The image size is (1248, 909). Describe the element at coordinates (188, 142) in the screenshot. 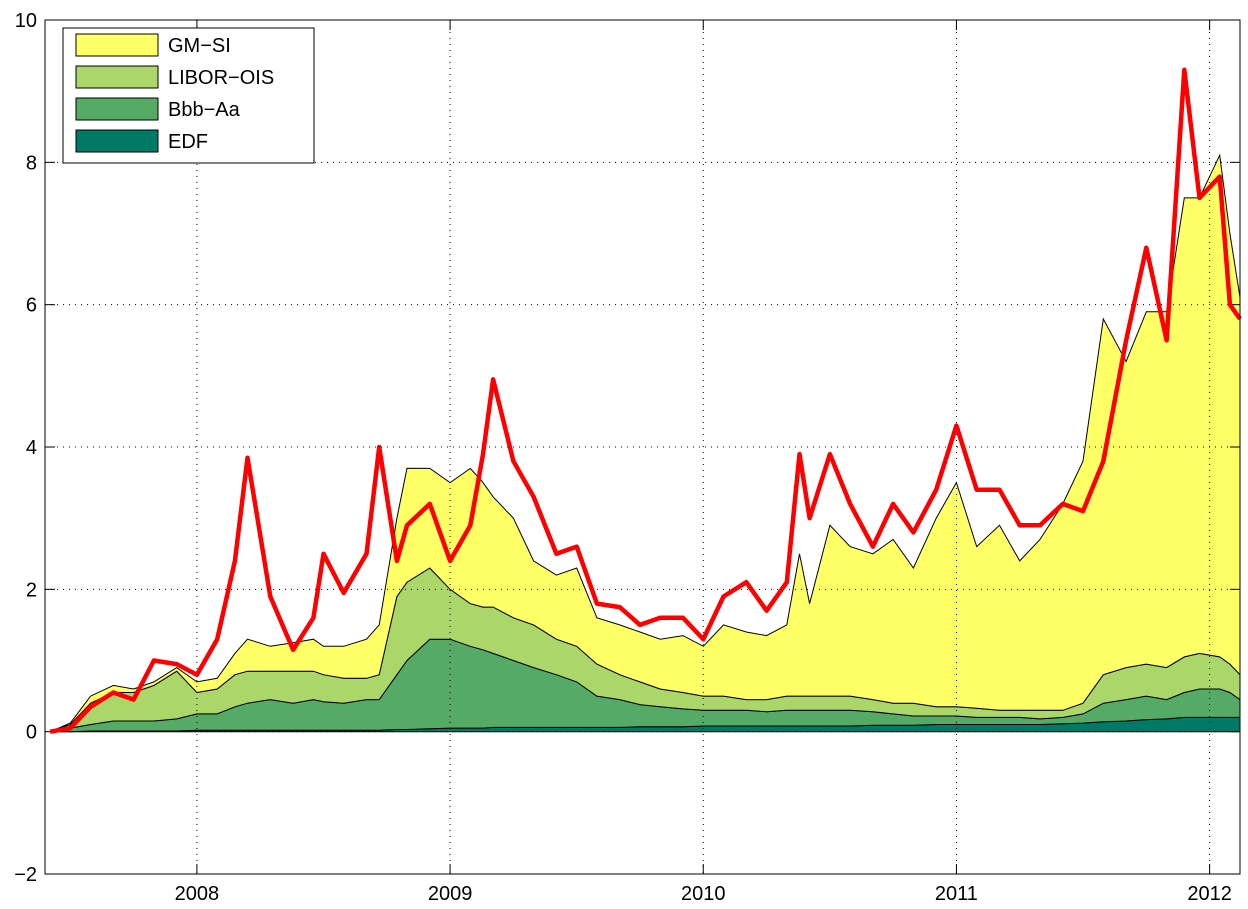

I see `legend-label: EDF` at that location.